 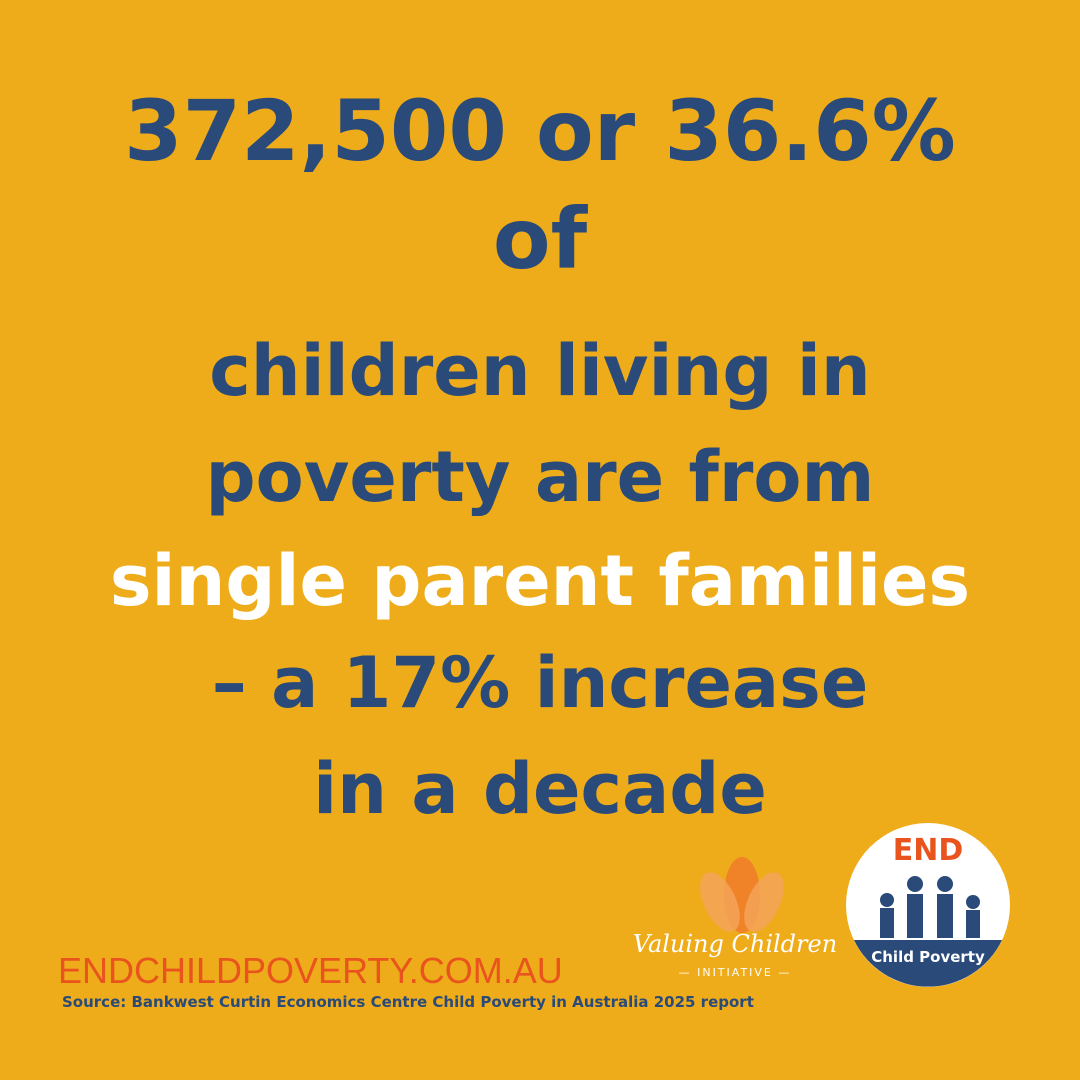 I want to click on headline-line: of, so click(x=540, y=239).